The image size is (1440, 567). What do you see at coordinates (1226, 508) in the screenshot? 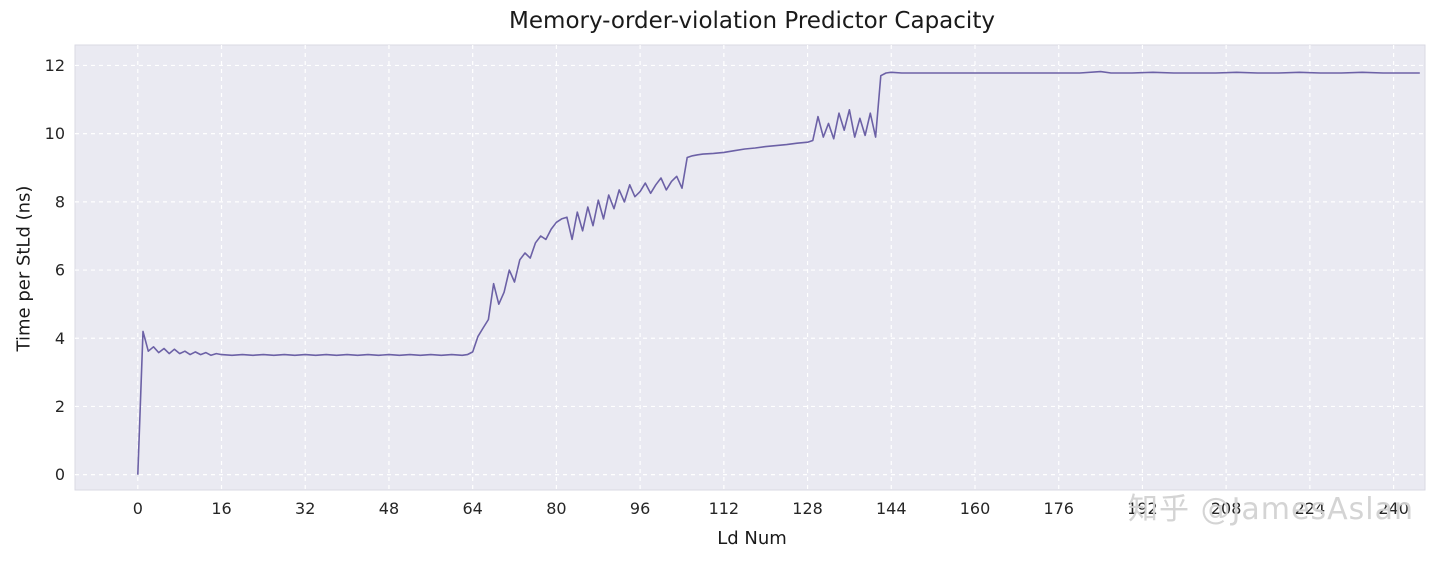
I see `x-tick-label: 208` at bounding box center [1226, 508].